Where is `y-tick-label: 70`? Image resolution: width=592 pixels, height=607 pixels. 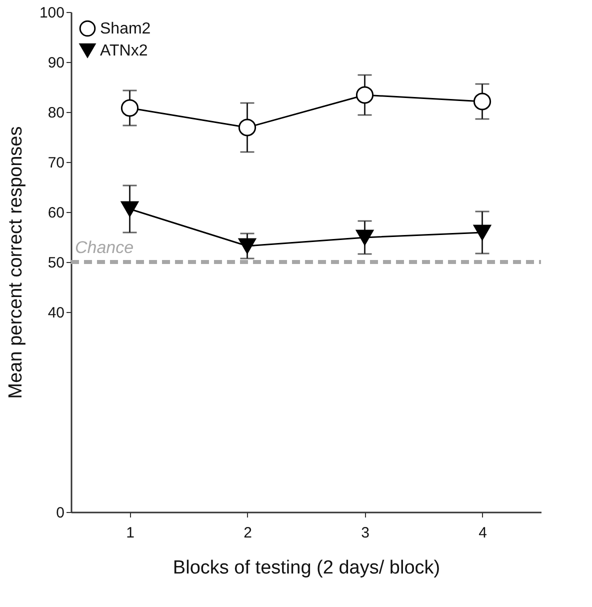 y-tick-label: 70 is located at coordinates (56, 163).